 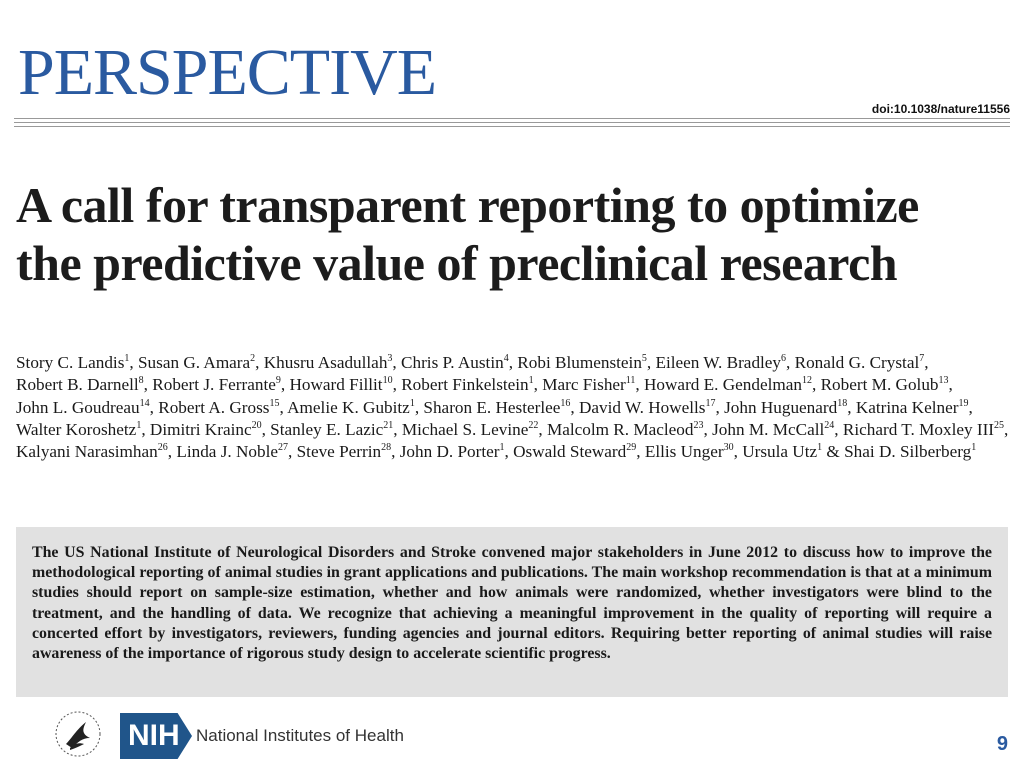 I want to click on author-affiliation: 22, so click(x=533, y=425).